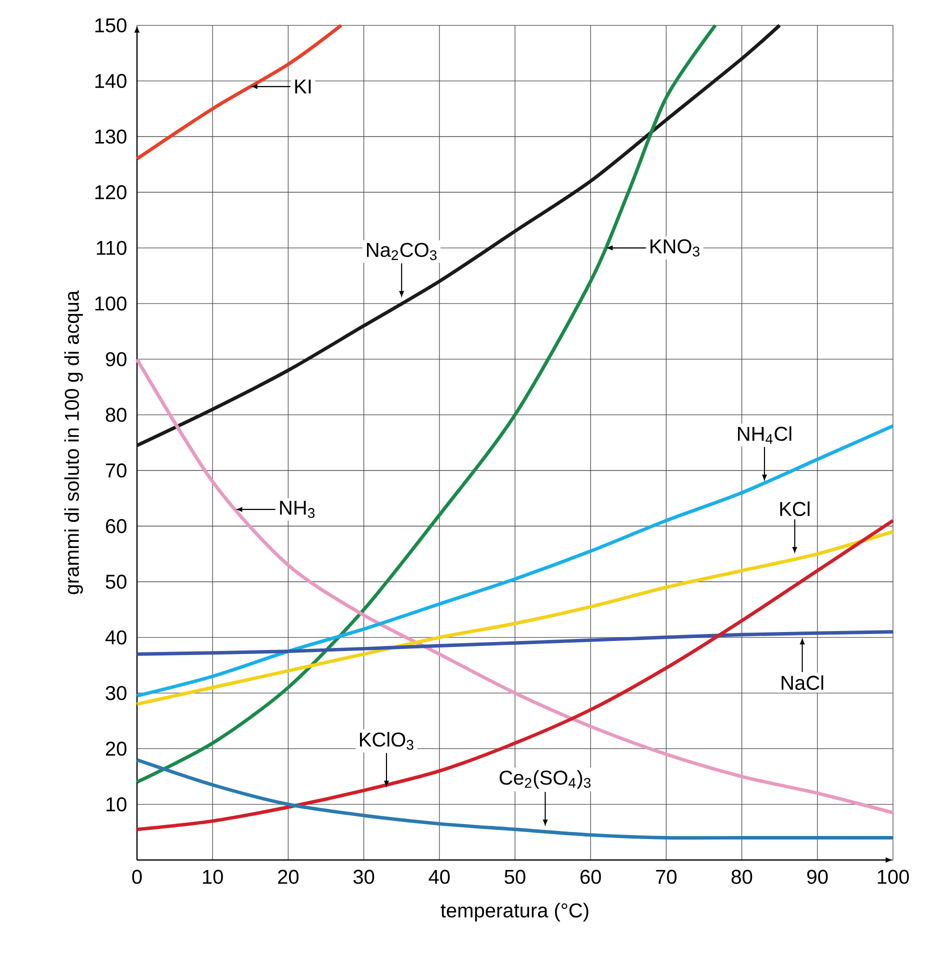 This screenshot has height=962, width=926. What do you see at coordinates (303, 87) in the screenshot?
I see `annotation: KI` at bounding box center [303, 87].